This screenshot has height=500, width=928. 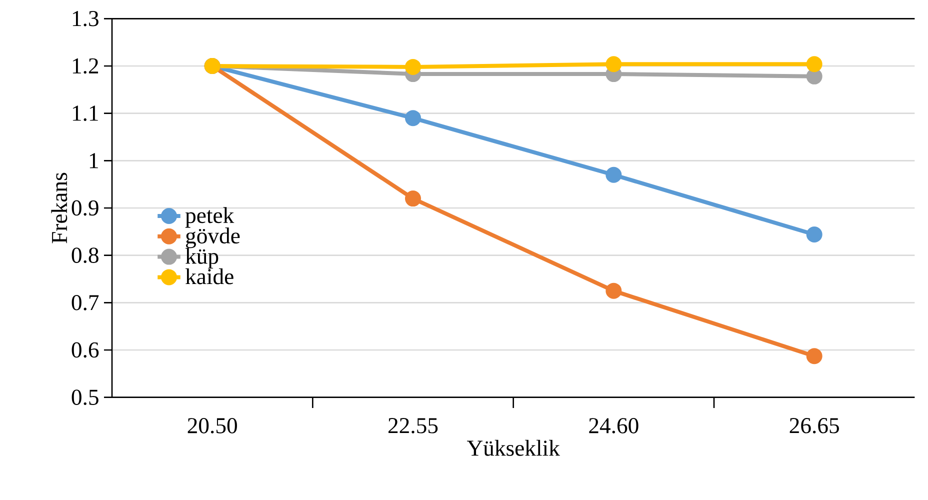 I want to click on y-tick-label: 1.3, so click(x=85, y=18).